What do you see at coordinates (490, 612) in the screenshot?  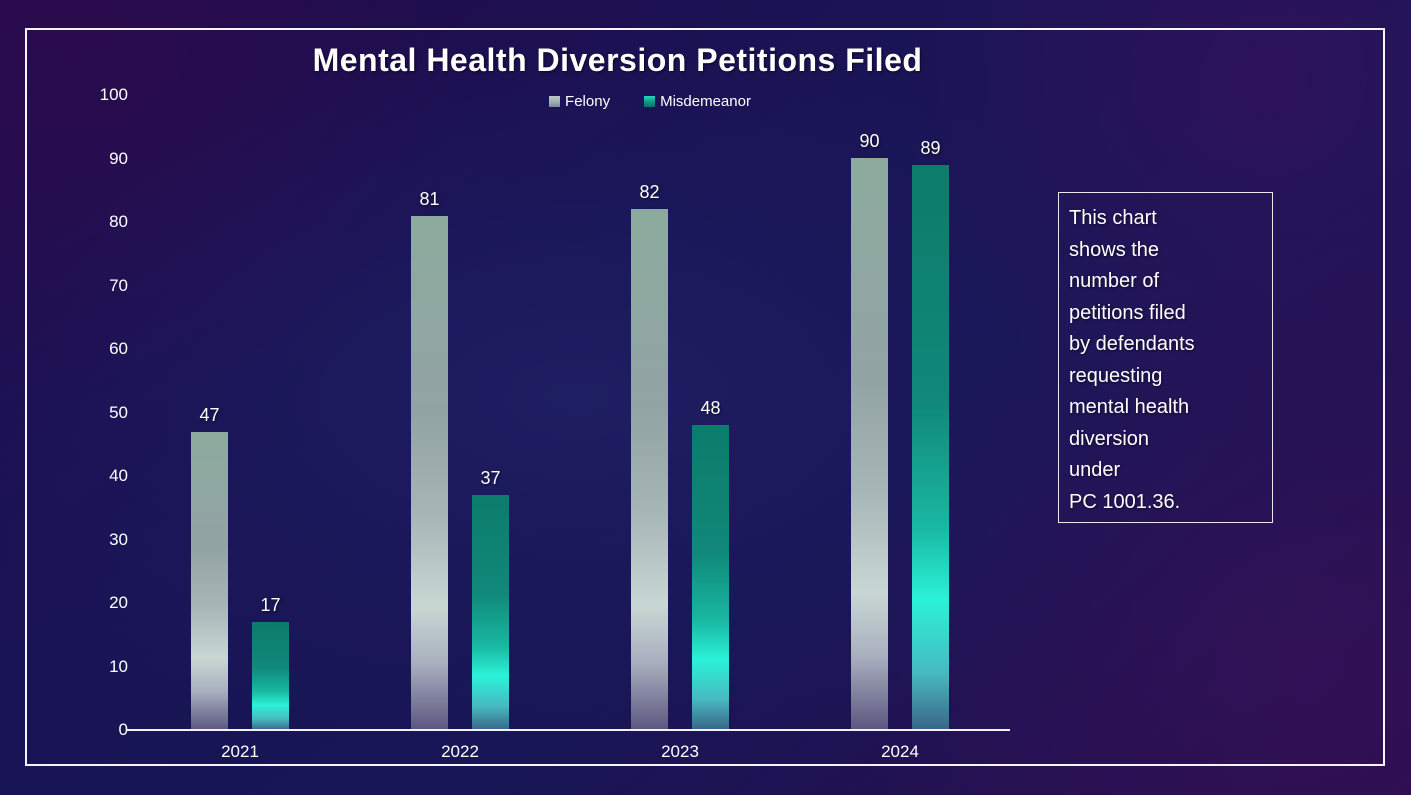 I see `bar-misdemeanor-2022` at bounding box center [490, 612].